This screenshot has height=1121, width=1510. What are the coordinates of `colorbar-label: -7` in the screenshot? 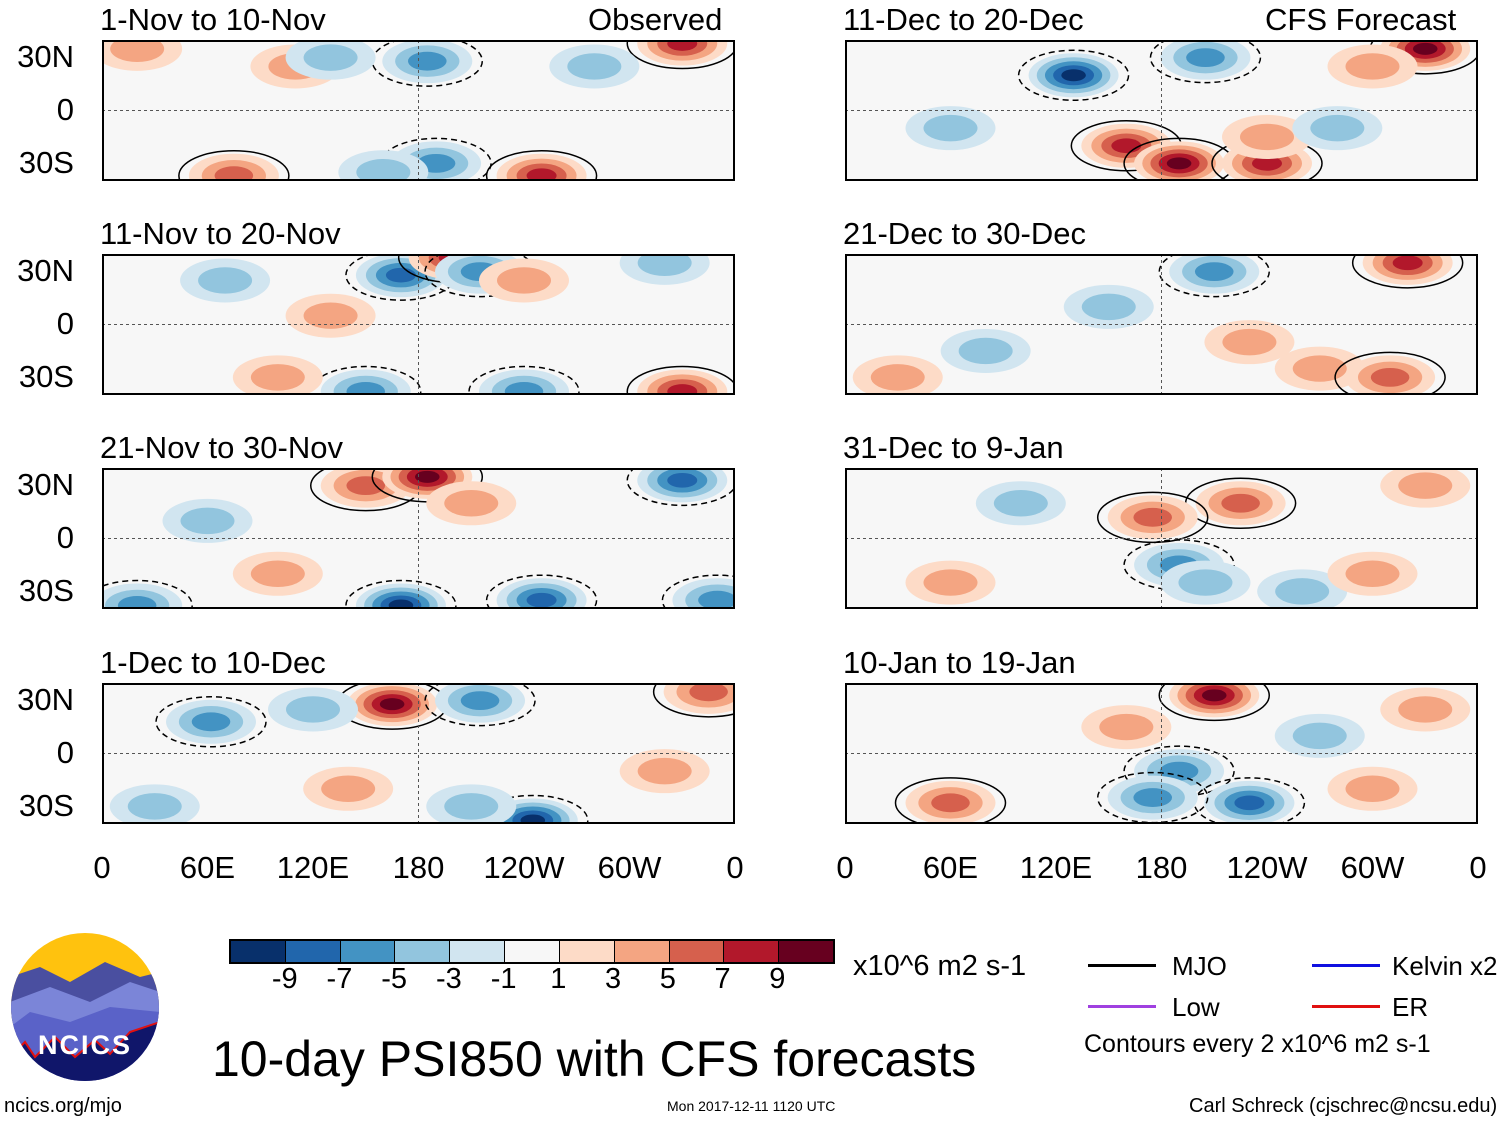 It's located at (339, 979).